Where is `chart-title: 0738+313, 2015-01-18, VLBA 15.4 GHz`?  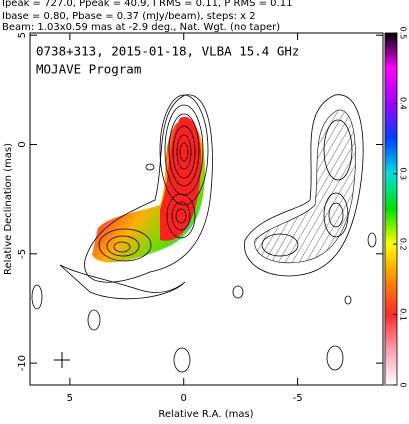 chart-title: 0738+313, 2015-01-18, VLBA 15.4 GHz is located at coordinates (167, 51).